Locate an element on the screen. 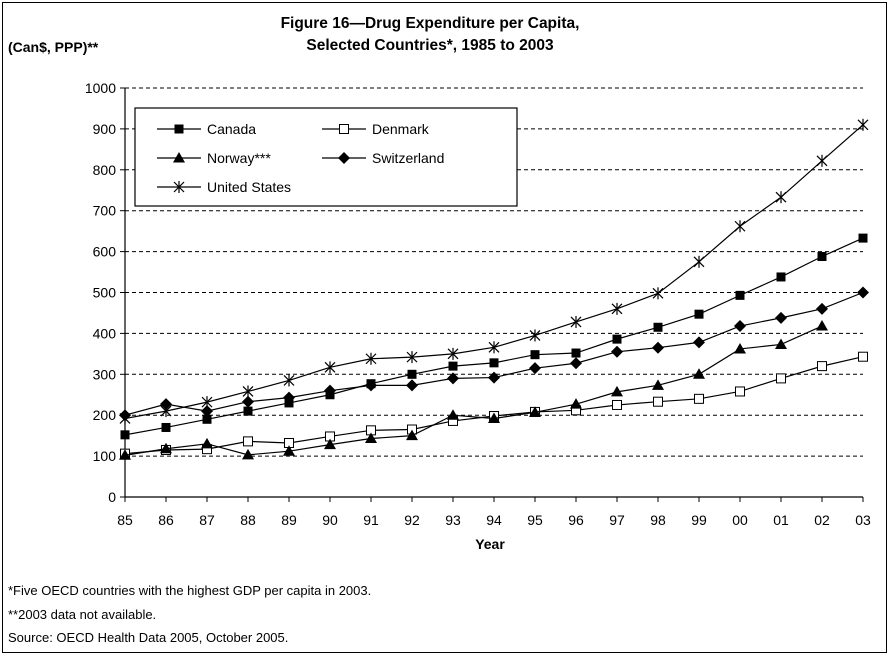  x-tick-label: 96 is located at coordinates (576, 520).